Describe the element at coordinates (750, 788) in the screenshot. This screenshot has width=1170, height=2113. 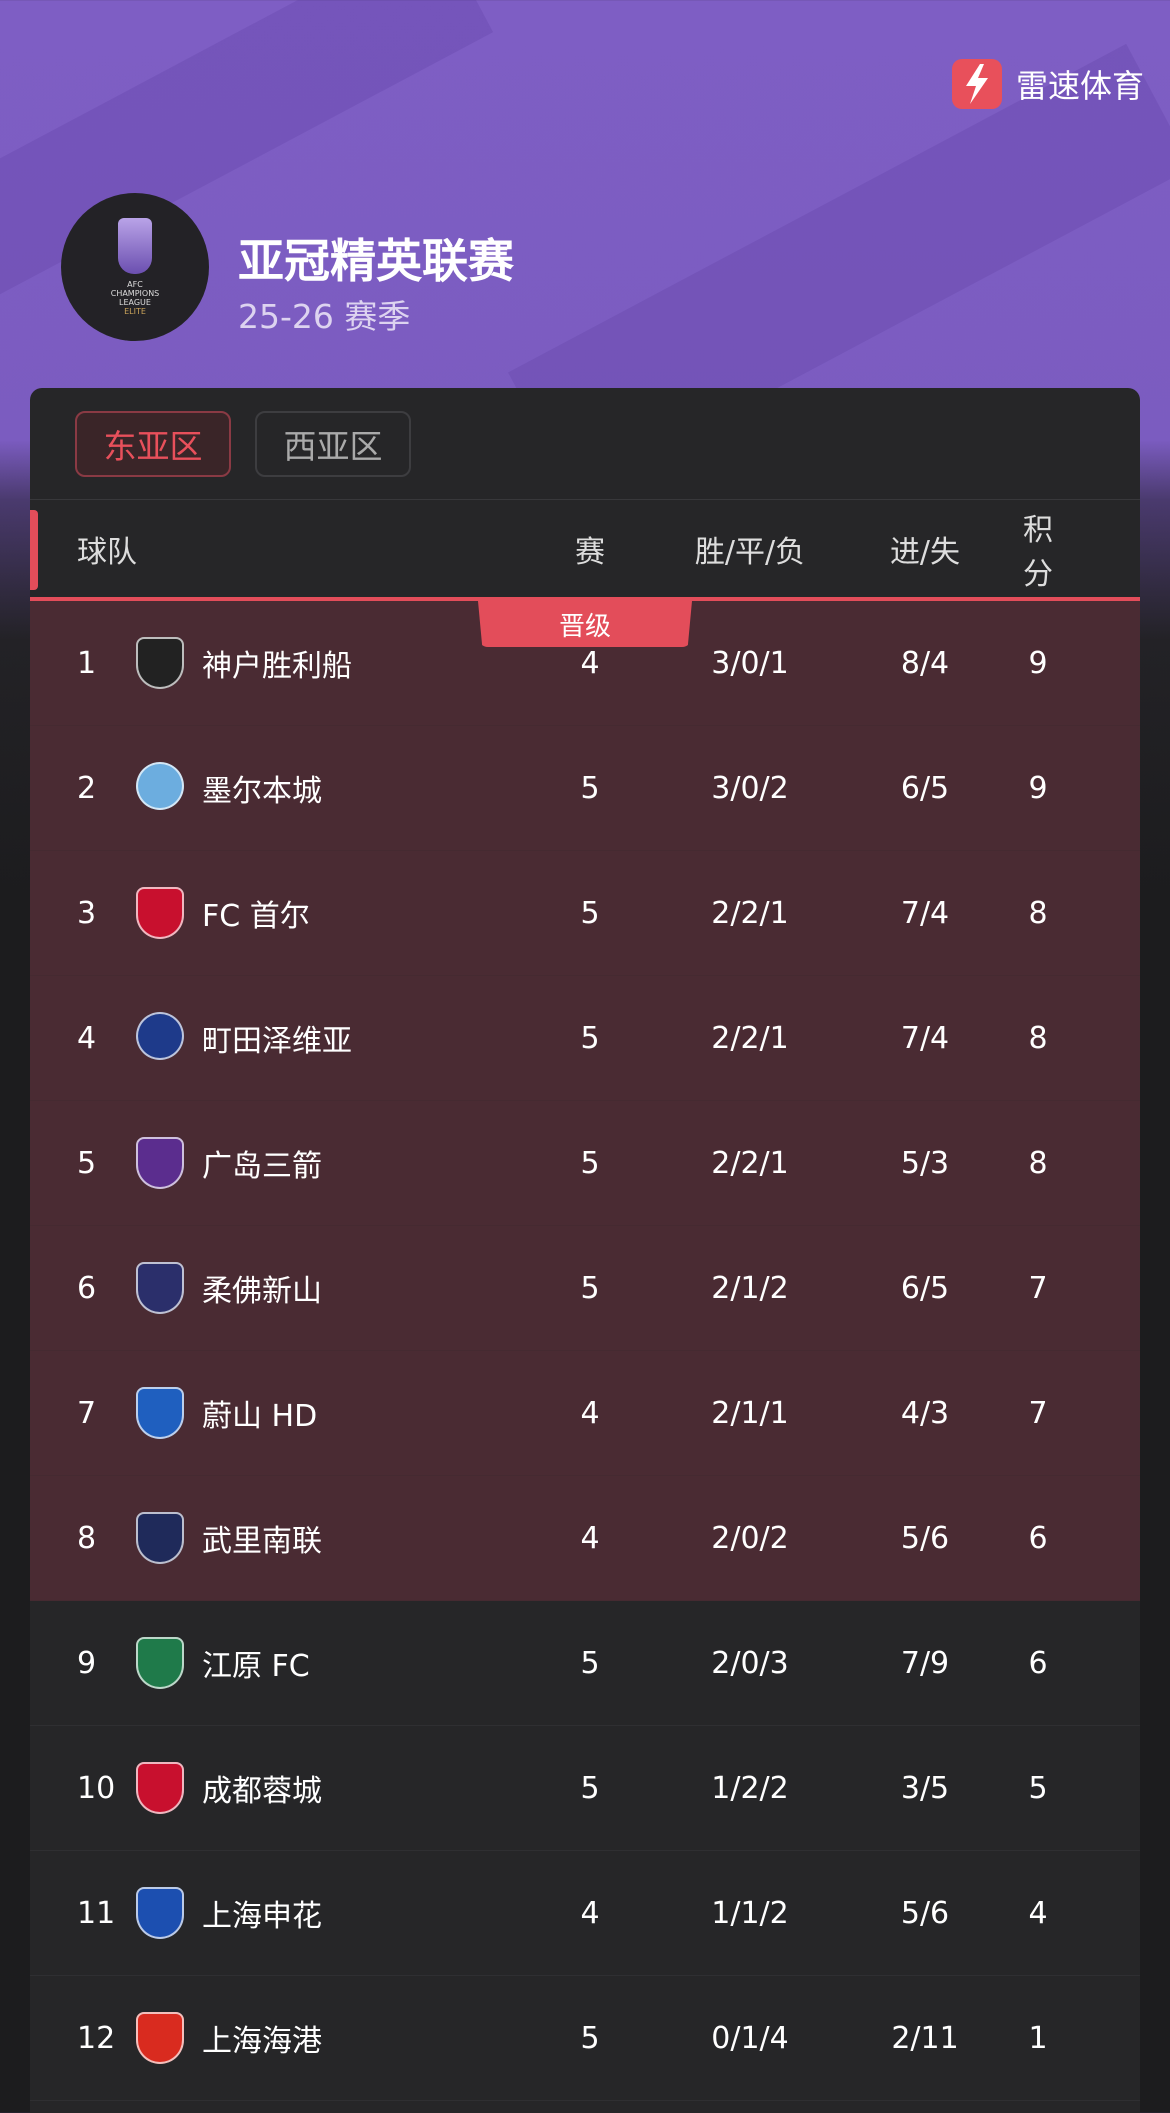
I see `win-draw-loss: 3/0/2` at that location.